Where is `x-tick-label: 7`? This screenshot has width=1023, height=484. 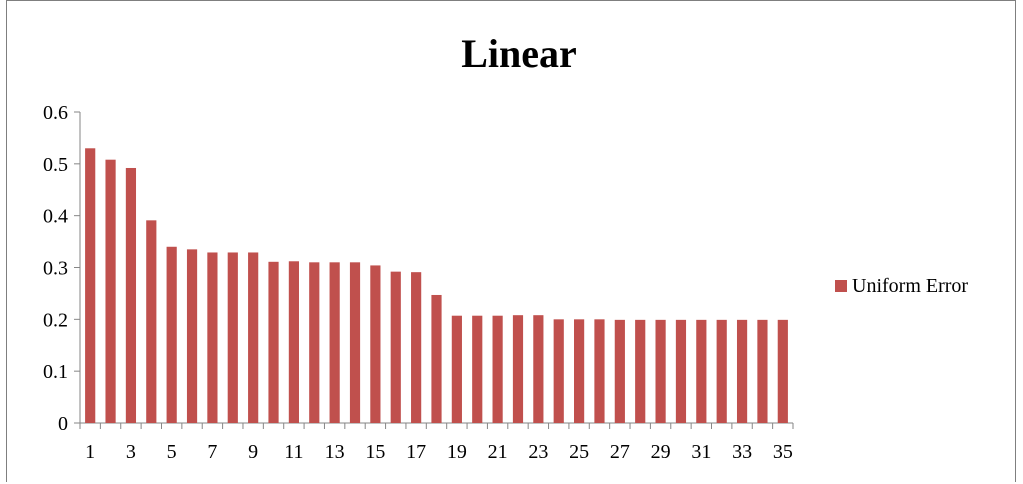 x-tick-label: 7 is located at coordinates (212, 452).